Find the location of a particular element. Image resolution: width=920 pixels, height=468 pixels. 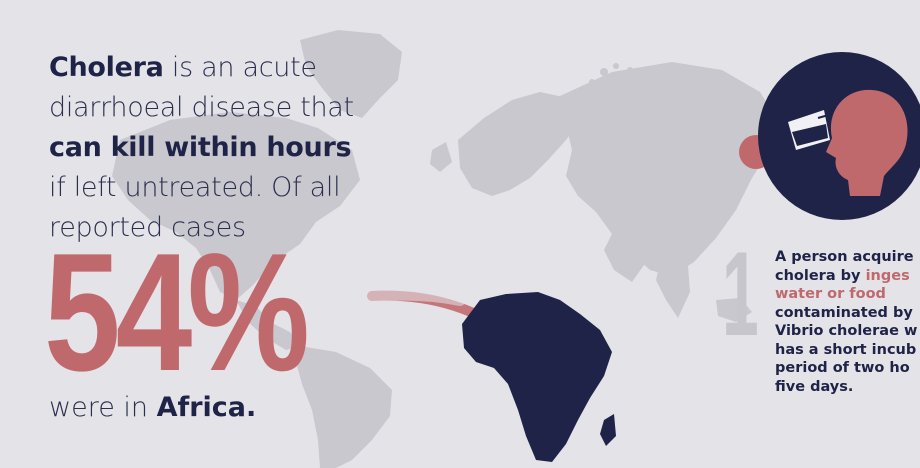

intro-line-4: if left untreated. Of all is located at coordinates (195, 187).